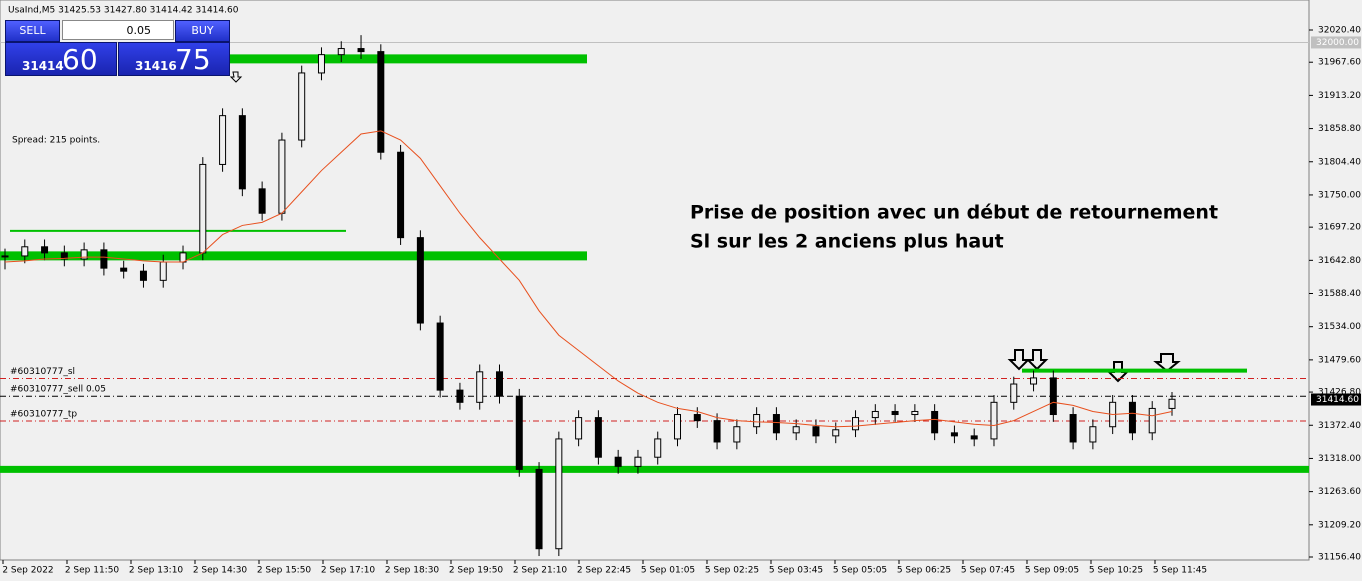 The width and height of the screenshot is (1362, 581). Describe the element at coordinates (924, 571) in the screenshot. I see `x-tick-label: 5 Sep 06:25` at that location.